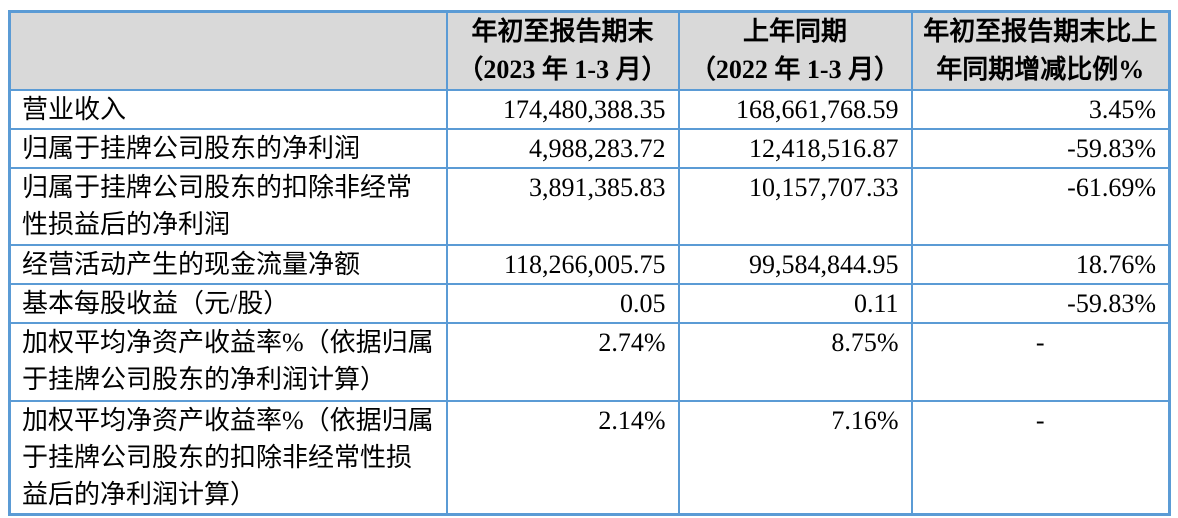  What do you see at coordinates (228, 264) in the screenshot?
I see `row-label: 经营活动产生的现金流量净额` at bounding box center [228, 264].